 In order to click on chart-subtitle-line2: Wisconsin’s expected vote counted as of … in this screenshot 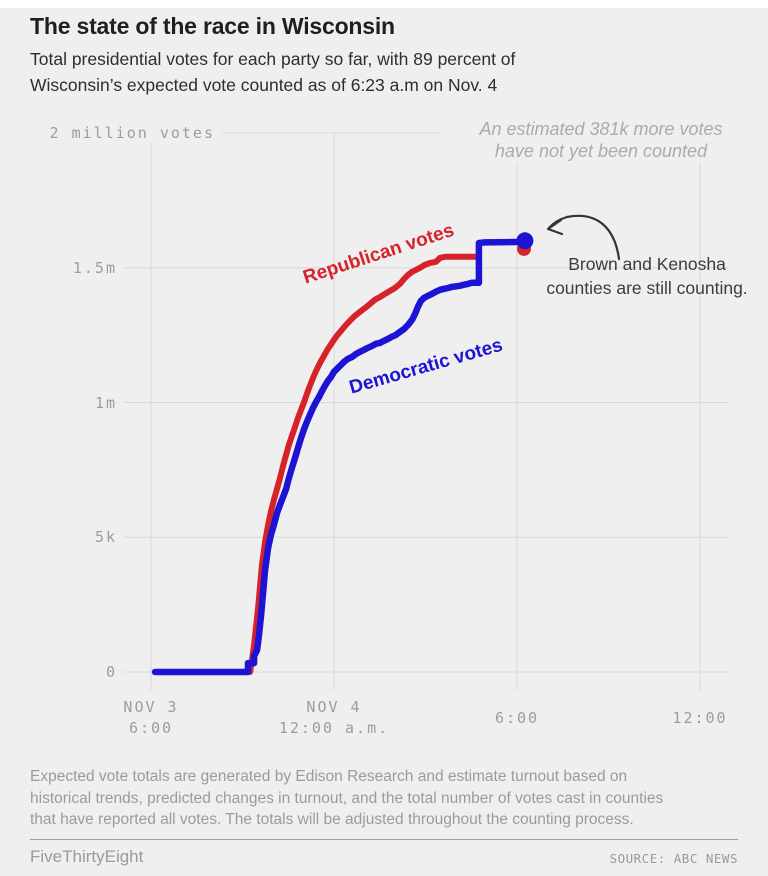, I will do `click(264, 85)`.